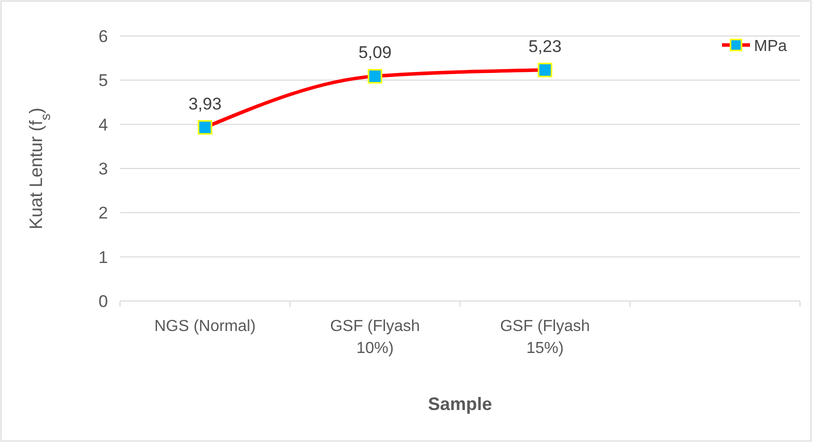 The height and width of the screenshot is (443, 815). What do you see at coordinates (103, 301) in the screenshot?
I see `y-tick-label: 0` at bounding box center [103, 301].